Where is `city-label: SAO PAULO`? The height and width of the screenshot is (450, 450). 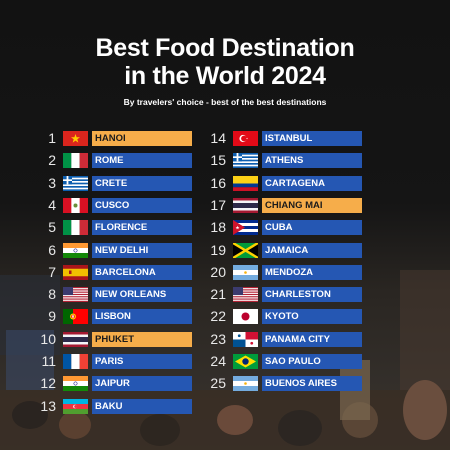
city-label: SAO PAULO is located at coordinates (312, 361).